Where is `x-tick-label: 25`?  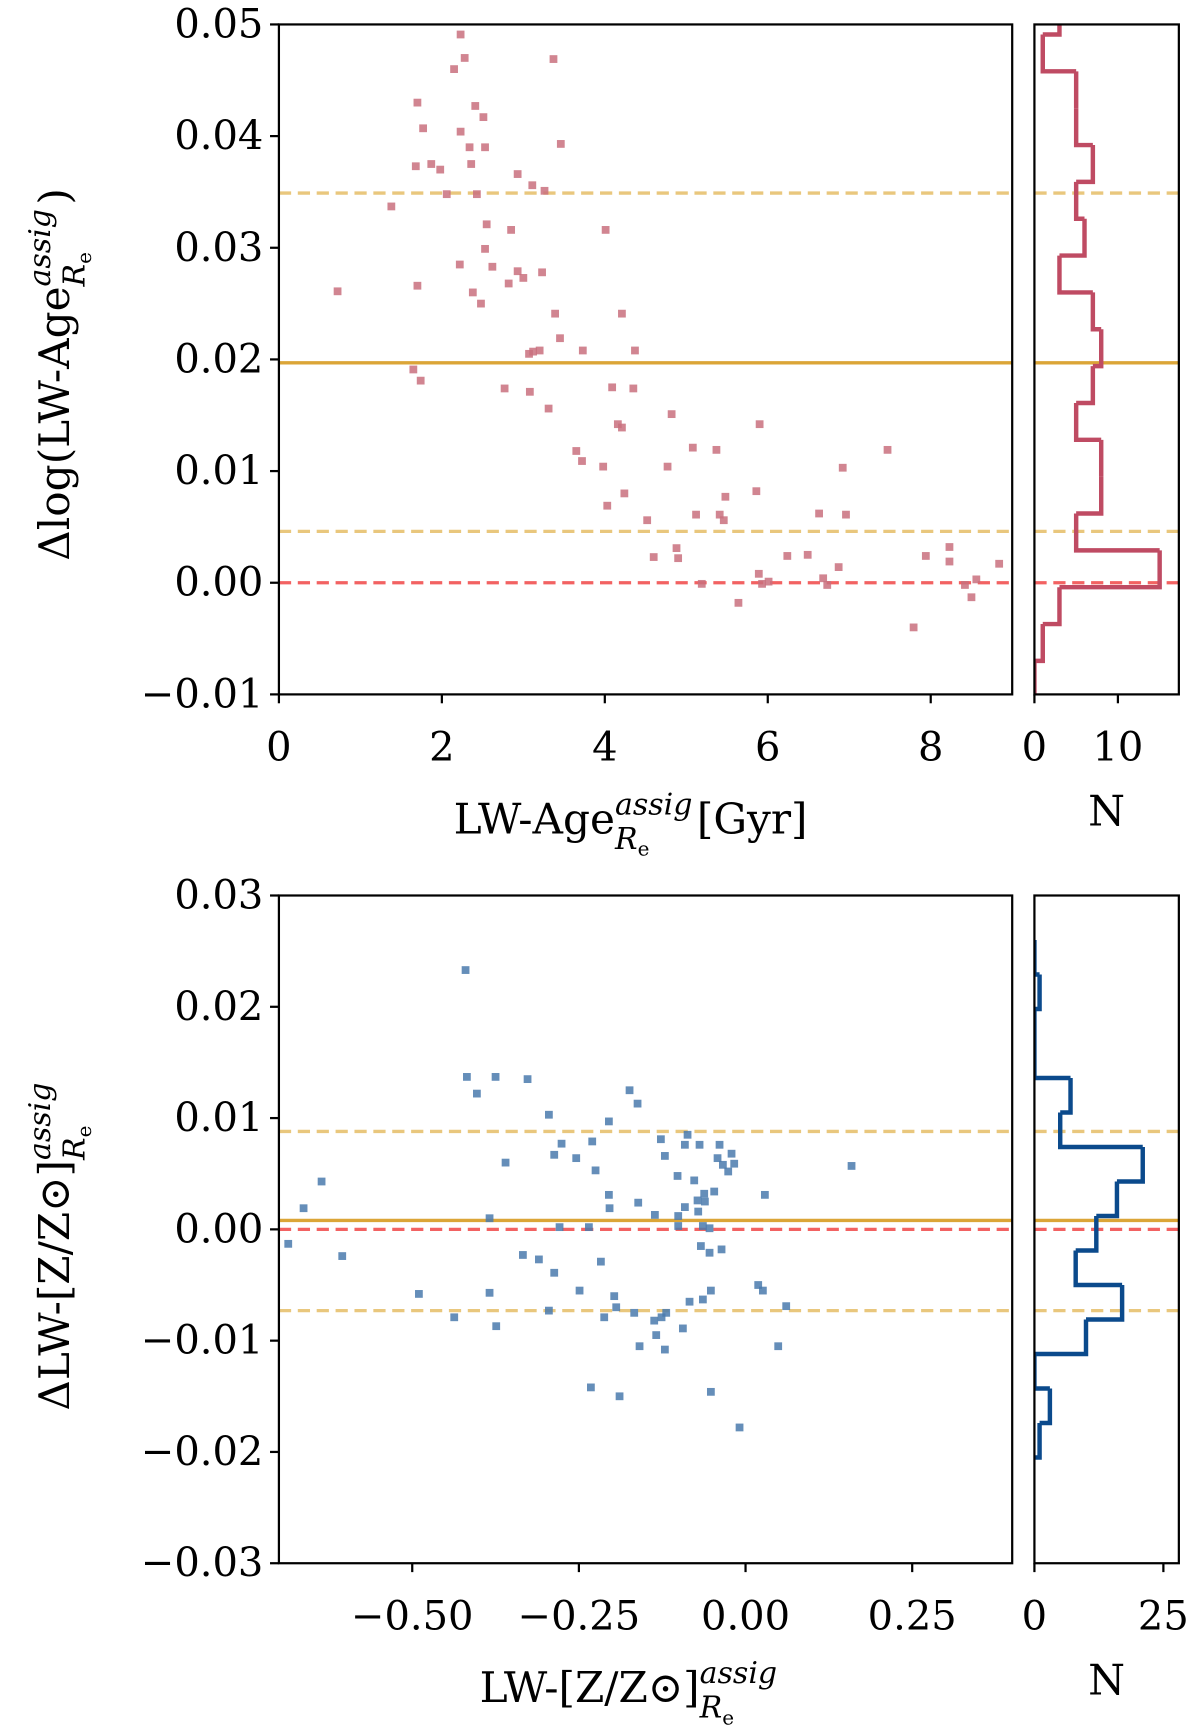
x-tick-label: 25 is located at coordinates (1163, 1617).